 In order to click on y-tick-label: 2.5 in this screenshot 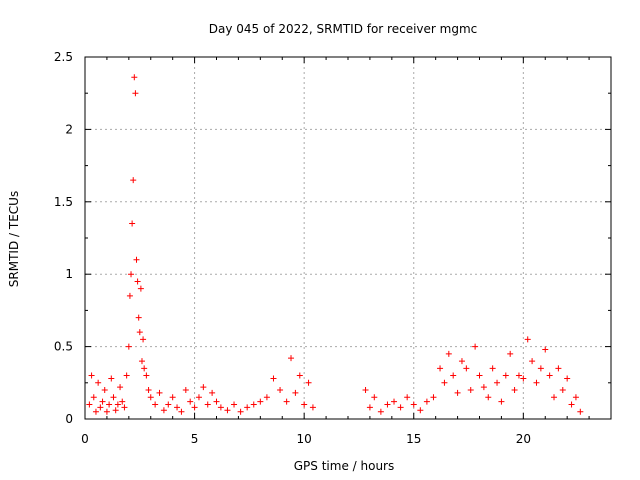, I will do `click(63, 57)`.